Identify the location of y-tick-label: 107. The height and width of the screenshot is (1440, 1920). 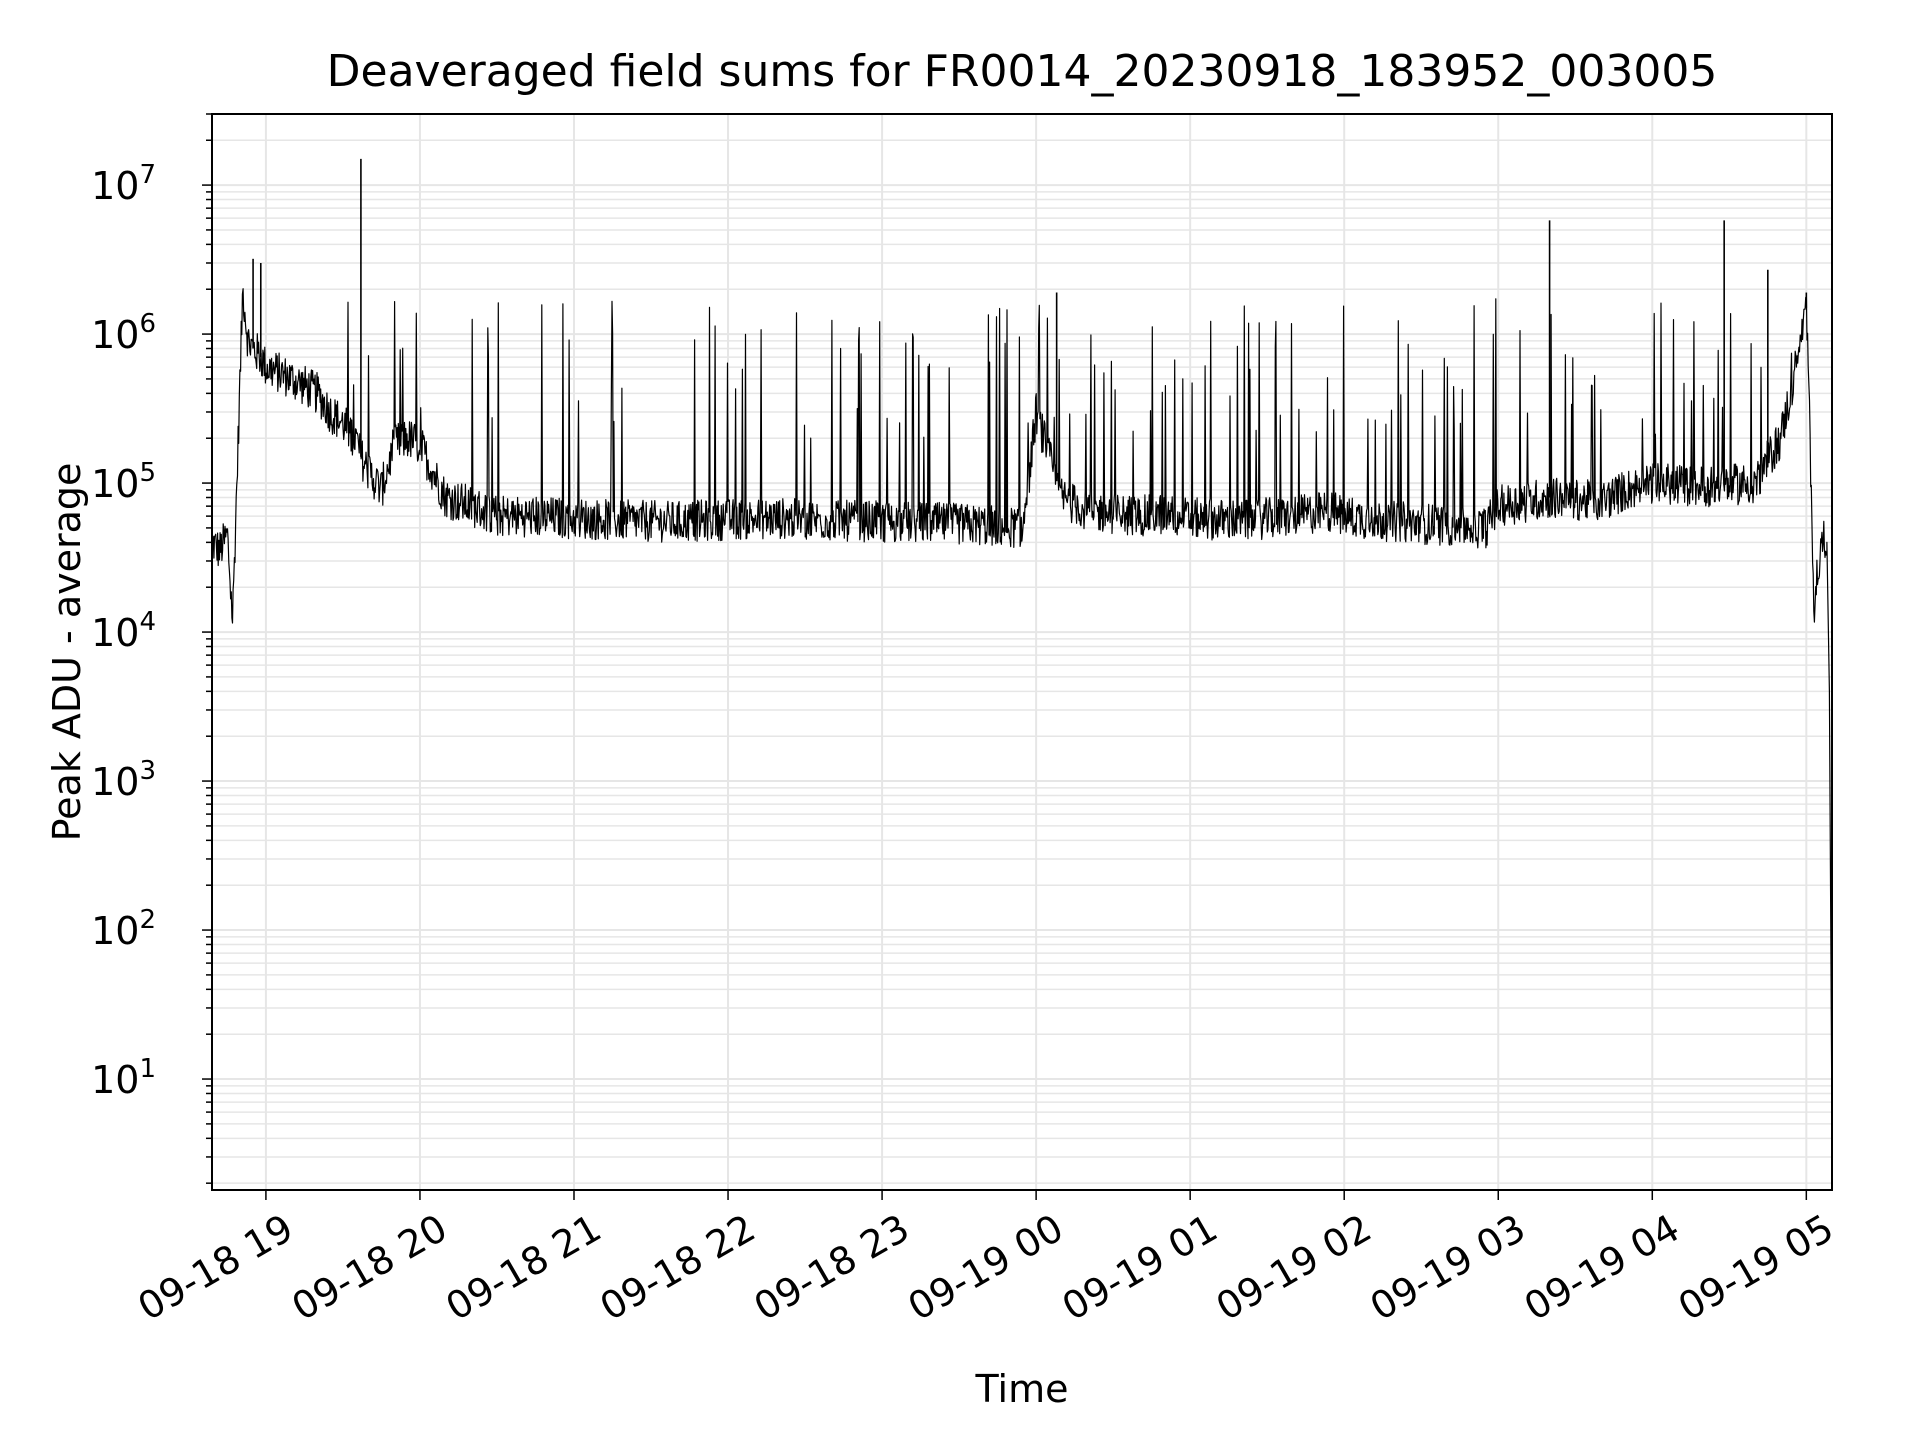
(123, 184).